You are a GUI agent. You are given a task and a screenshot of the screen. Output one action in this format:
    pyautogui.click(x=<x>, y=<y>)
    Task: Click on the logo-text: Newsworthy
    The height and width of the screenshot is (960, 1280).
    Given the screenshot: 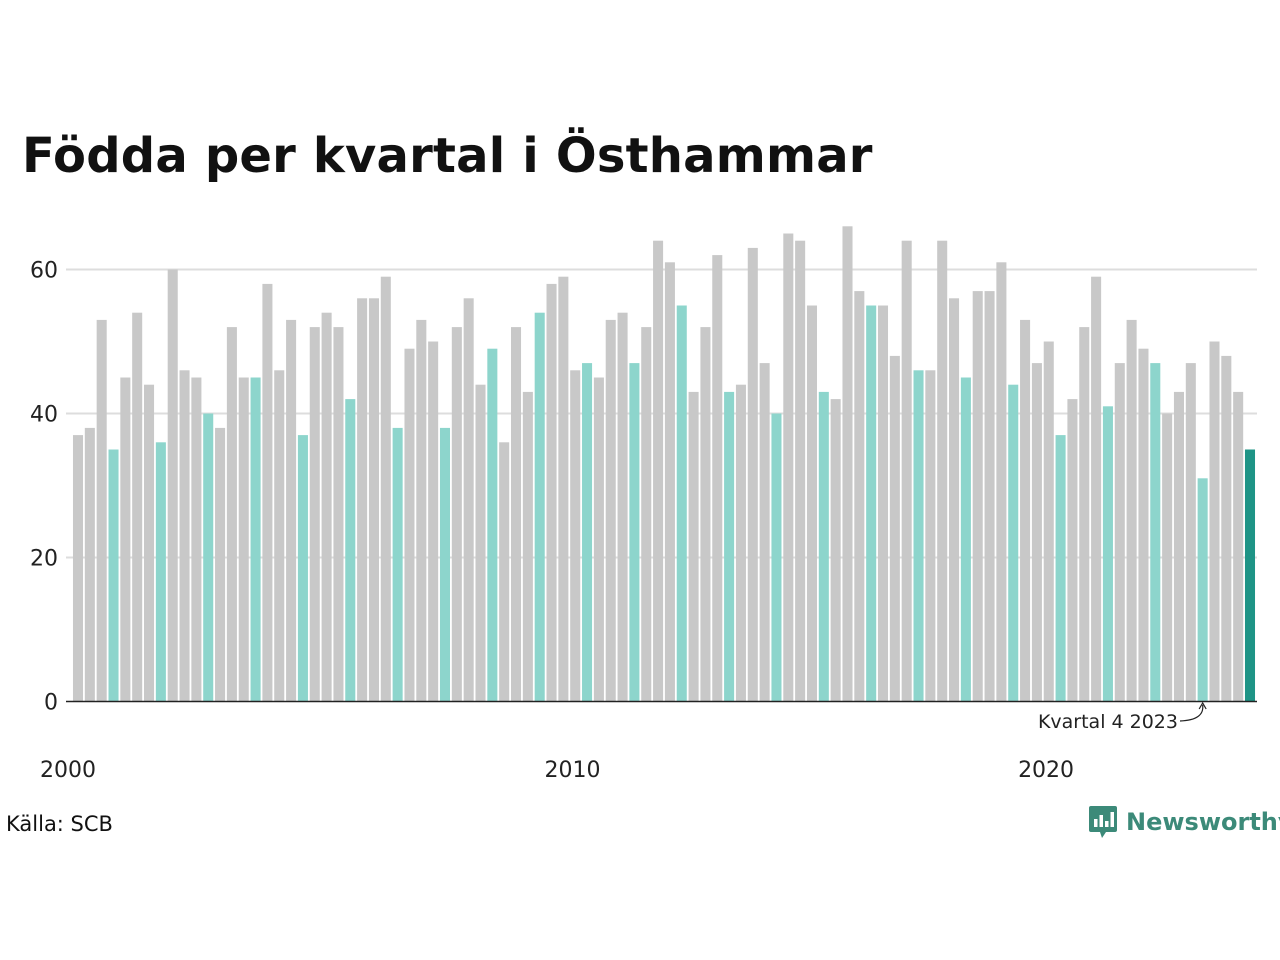 What is the action you would take?
    pyautogui.click(x=1203, y=822)
    